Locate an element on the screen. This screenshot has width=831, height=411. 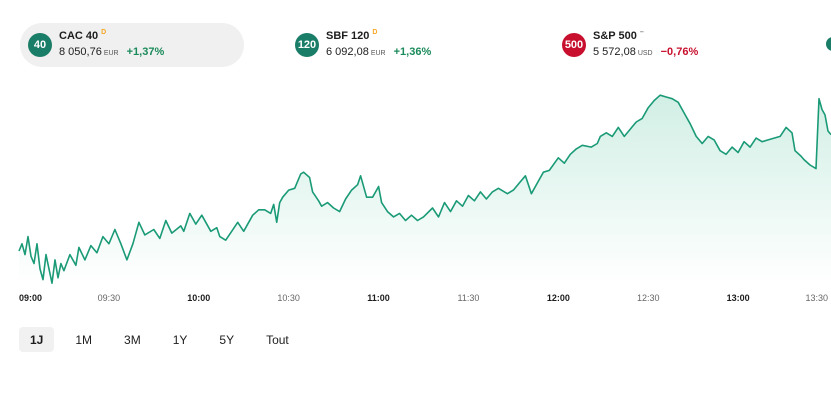
ticker-info: SBF 120 D 6 092,08 EUR +1,36% is located at coordinates (378, 45).